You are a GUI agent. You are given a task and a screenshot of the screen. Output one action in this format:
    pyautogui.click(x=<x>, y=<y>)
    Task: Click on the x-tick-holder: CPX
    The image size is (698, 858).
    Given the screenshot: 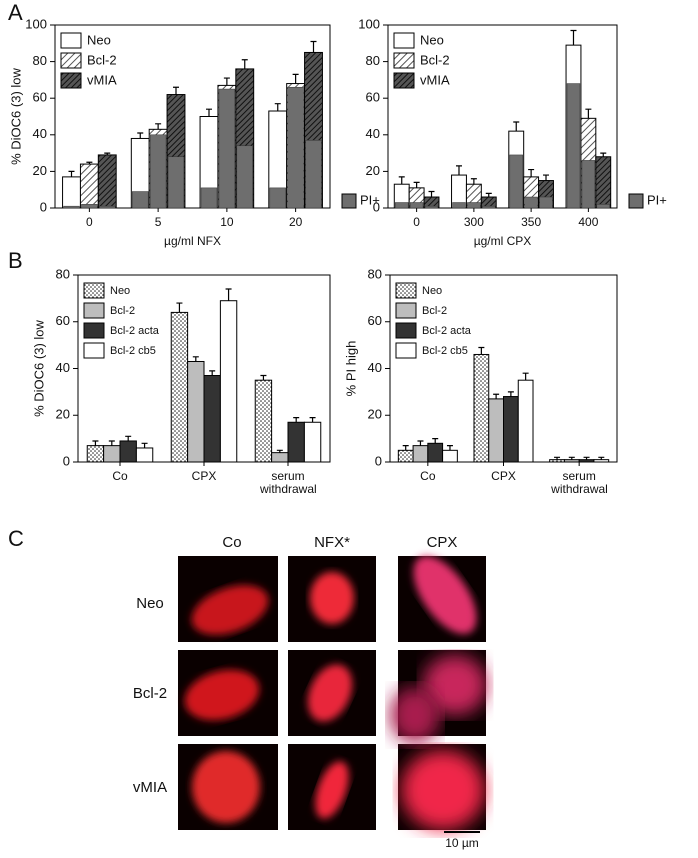 What is the action you would take?
    pyautogui.click(x=204, y=476)
    